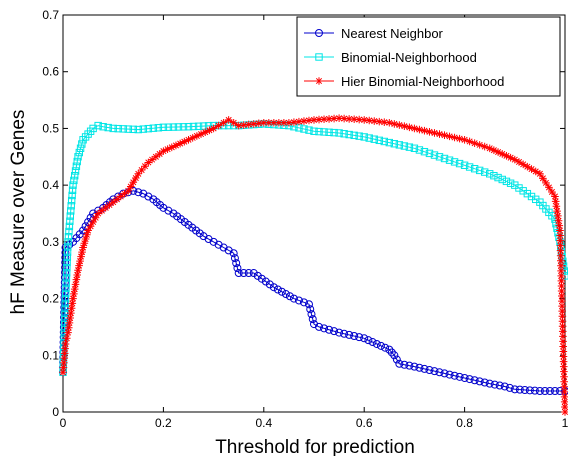  What do you see at coordinates (319, 81) in the screenshot?
I see `legend-marker` at bounding box center [319, 81].